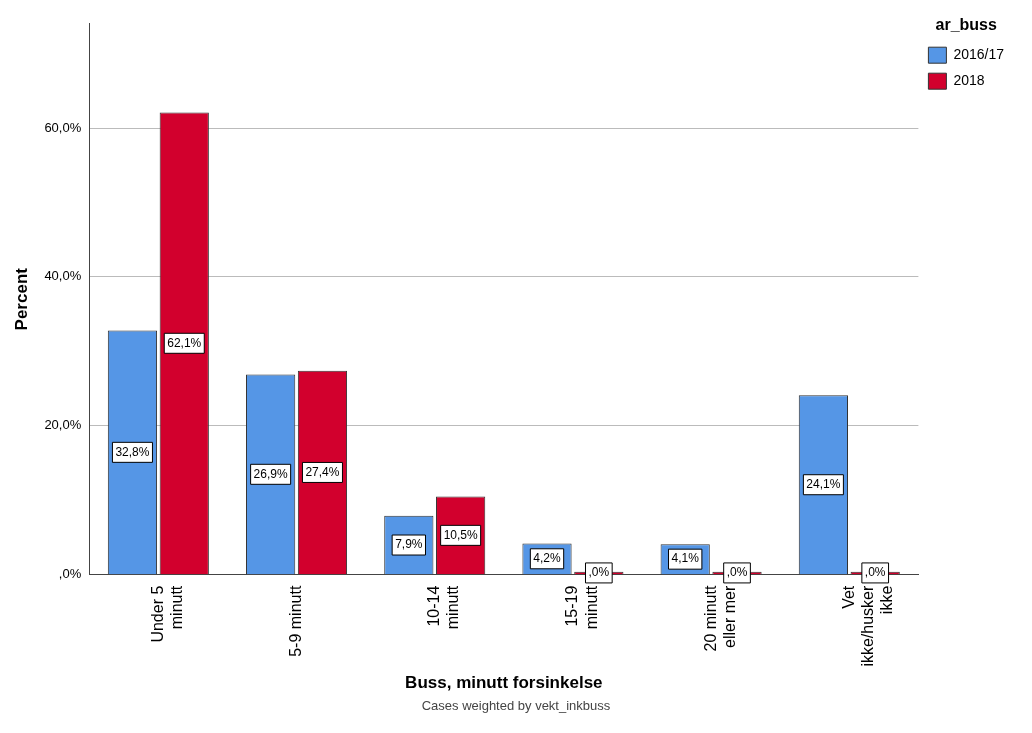 The width and height of the screenshot is (1032, 733). What do you see at coordinates (63, 276) in the screenshot?
I see `y-tick-label: 40,0%` at bounding box center [63, 276].